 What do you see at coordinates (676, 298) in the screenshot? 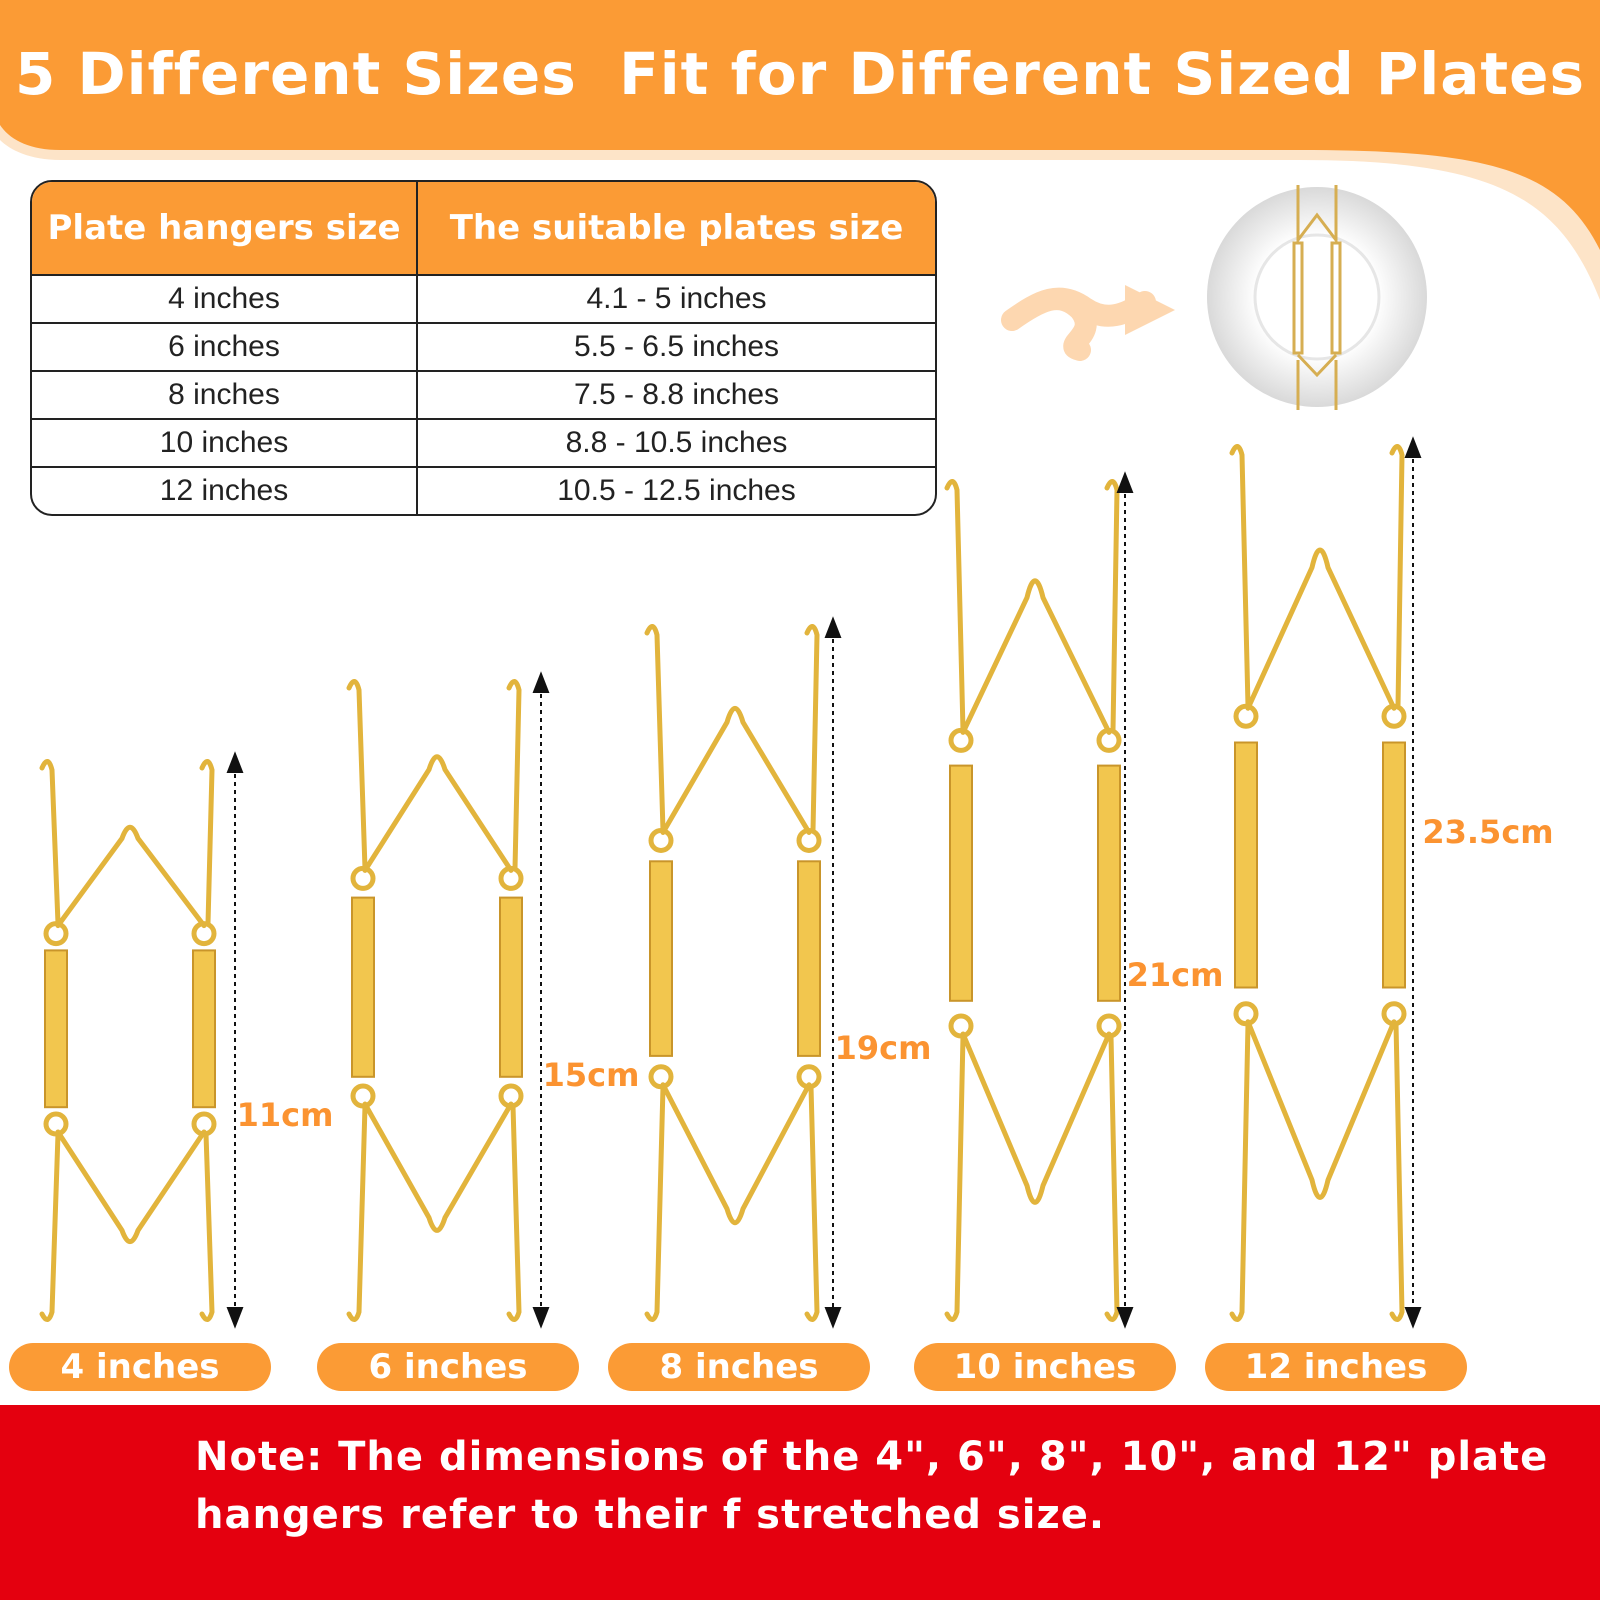
I see `table-cell: 4.1 - 5 inches` at bounding box center [676, 298].